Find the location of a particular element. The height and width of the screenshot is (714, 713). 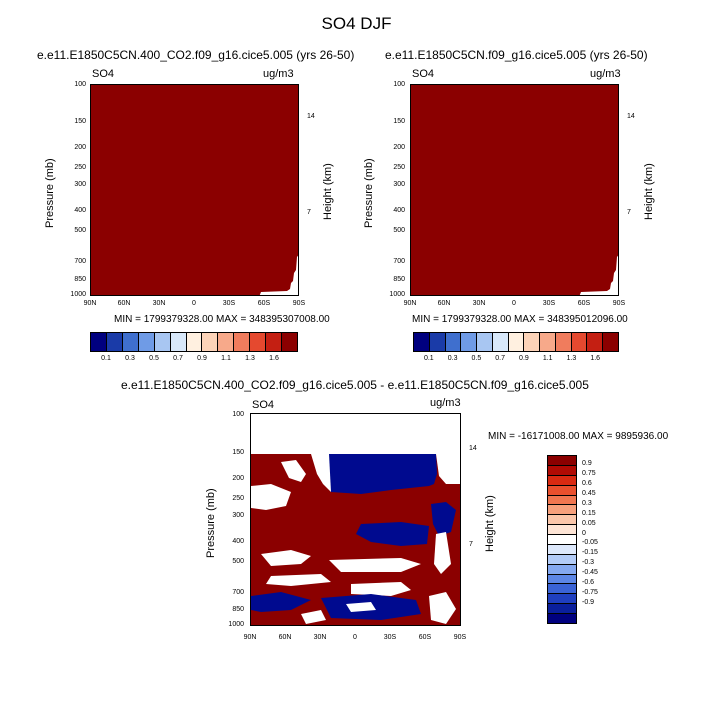

y-tick: 150 is located at coordinates (80, 121).